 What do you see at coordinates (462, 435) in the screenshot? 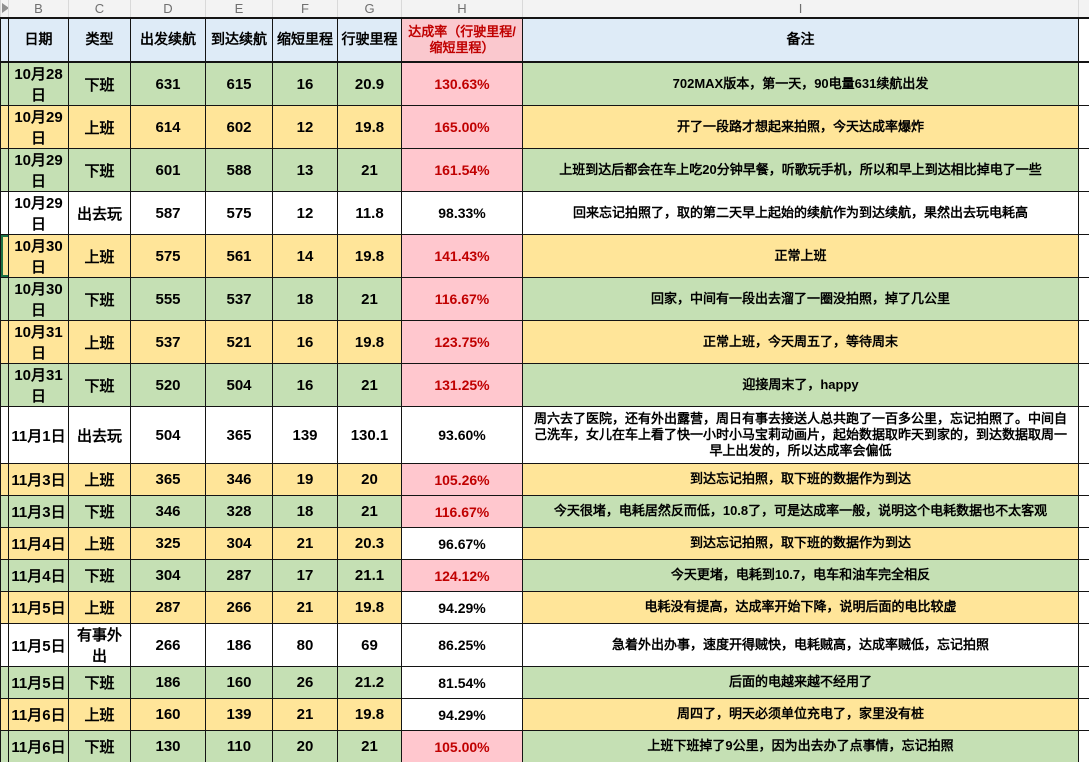
I see `cell-achievement-rate: 93.60%` at bounding box center [462, 435].